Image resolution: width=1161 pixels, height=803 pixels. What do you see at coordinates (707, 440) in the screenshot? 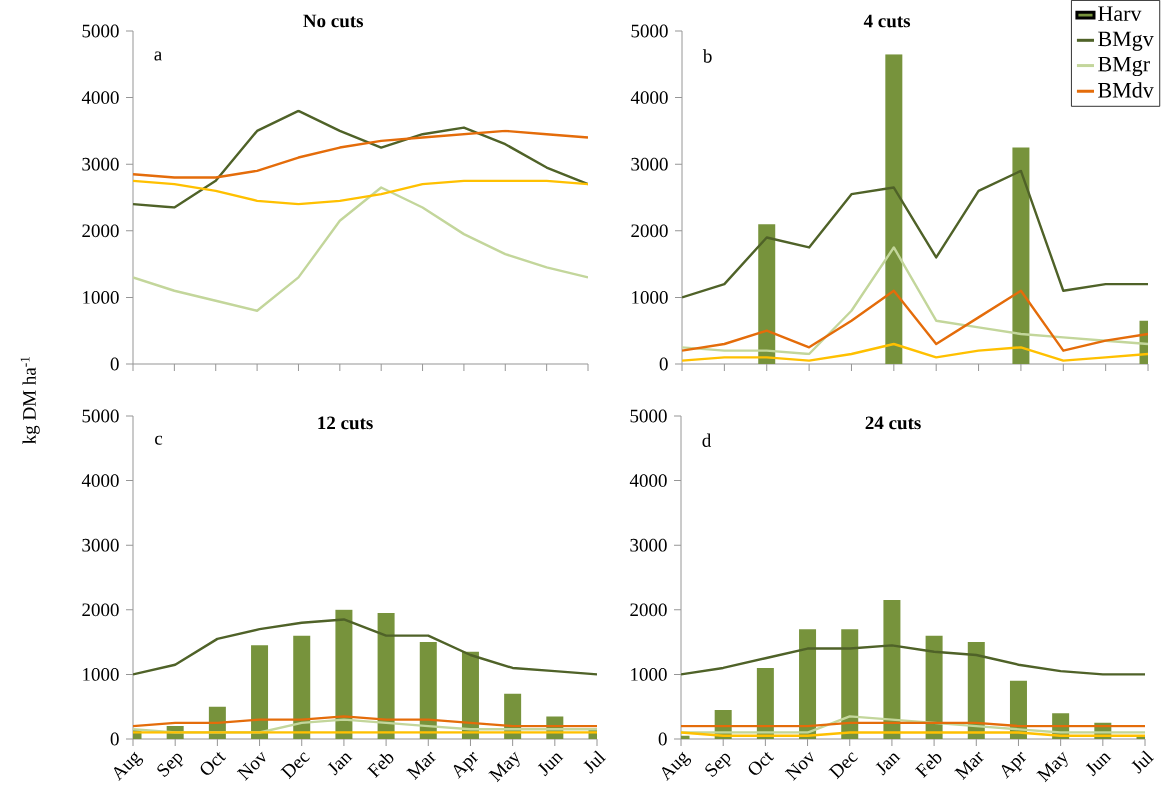
I see `annotation: d` at bounding box center [707, 440].